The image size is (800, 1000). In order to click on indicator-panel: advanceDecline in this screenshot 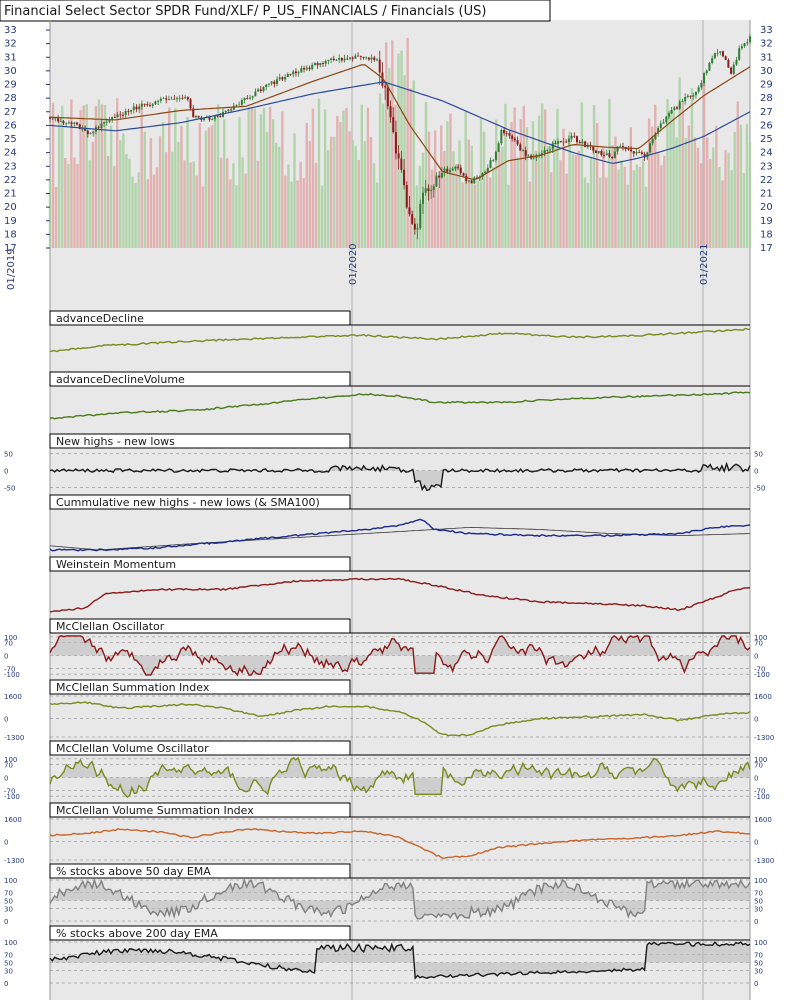, I will do `click(400, 331)`.